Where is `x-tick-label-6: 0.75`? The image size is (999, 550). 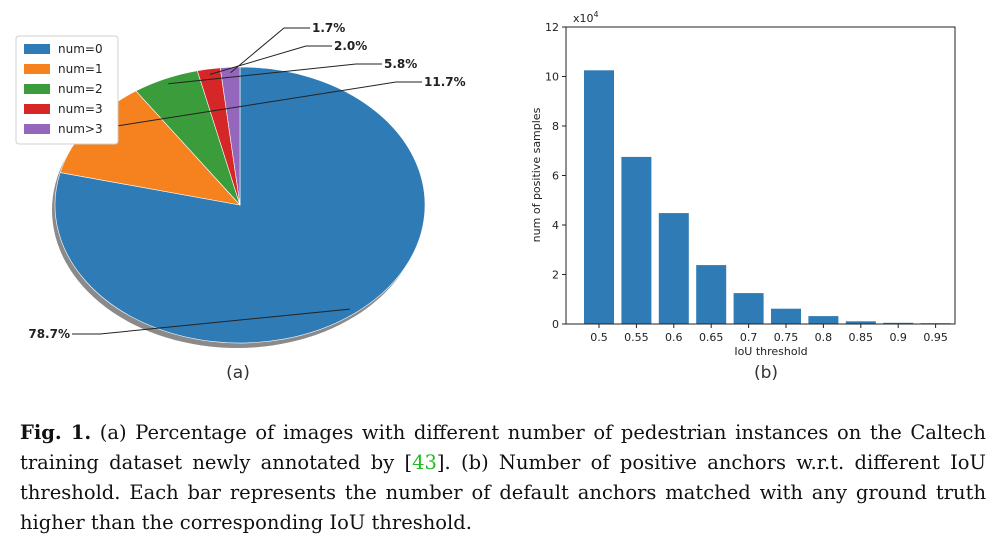
x-tick-label-6: 0.75 is located at coordinates (786, 337).